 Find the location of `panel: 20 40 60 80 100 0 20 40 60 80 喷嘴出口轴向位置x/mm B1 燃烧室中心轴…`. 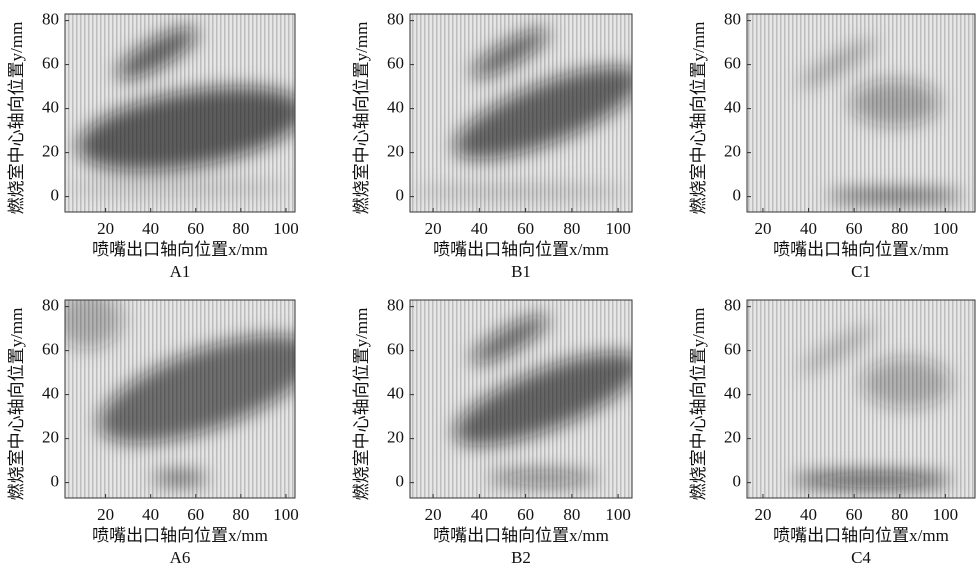

panel: 20 40 60 80 100 0 20 40 60 80 喷嘴出口轴向位置x/mm B1 燃烧室中心轴… is located at coordinates (492, 145).